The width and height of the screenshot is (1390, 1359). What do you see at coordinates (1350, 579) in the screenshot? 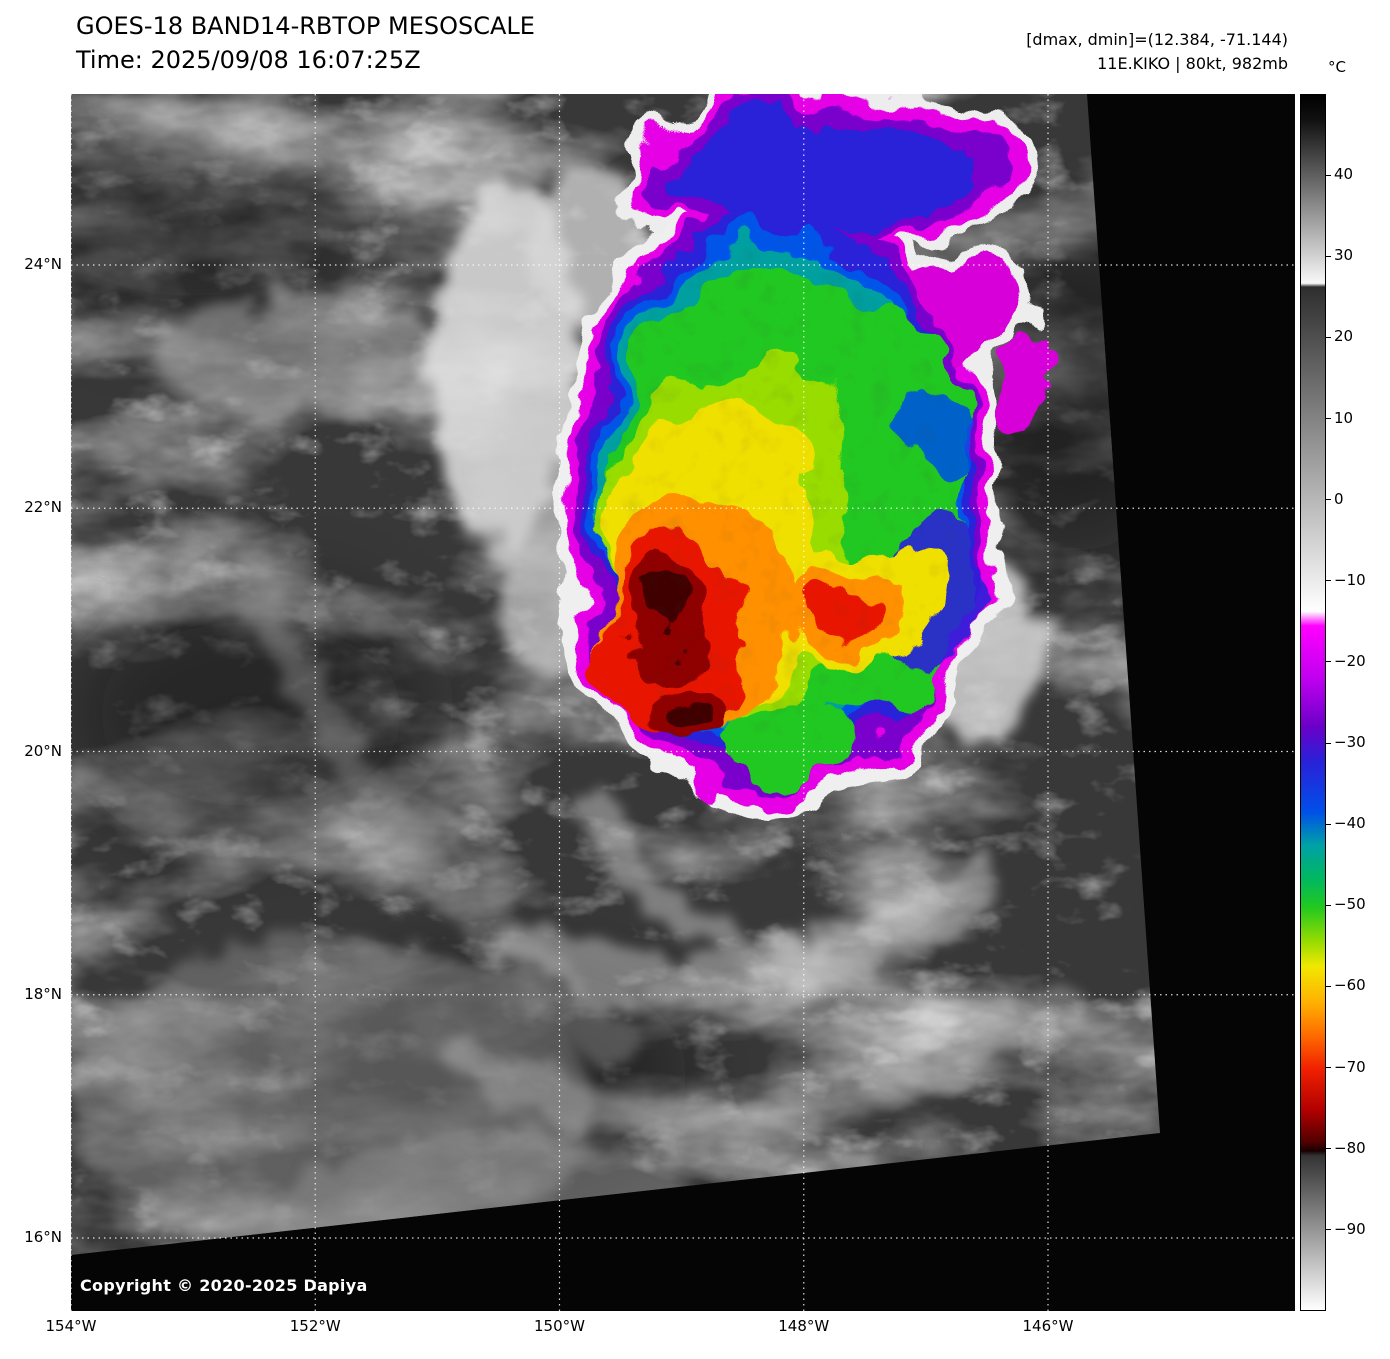
I see `colorbar-tick-label: −10` at bounding box center [1350, 579].